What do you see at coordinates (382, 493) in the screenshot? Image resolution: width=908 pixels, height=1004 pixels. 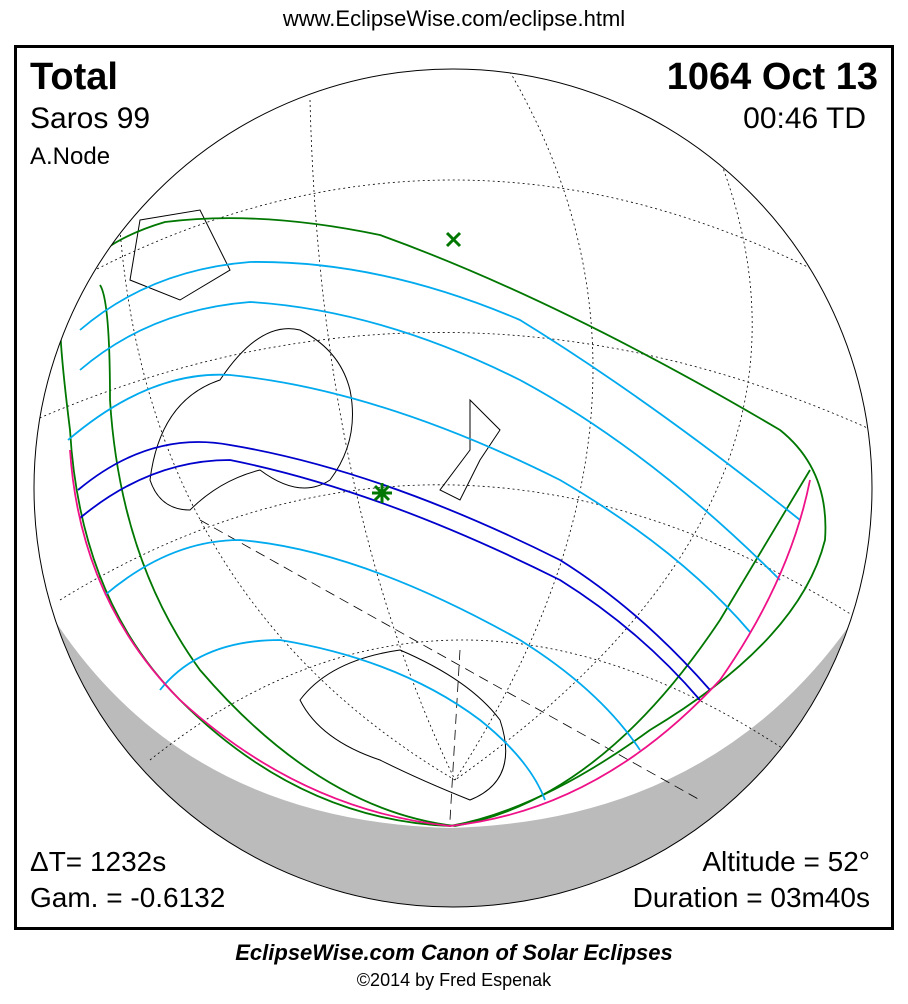 I see `greatest-eclipse-marker` at bounding box center [382, 493].